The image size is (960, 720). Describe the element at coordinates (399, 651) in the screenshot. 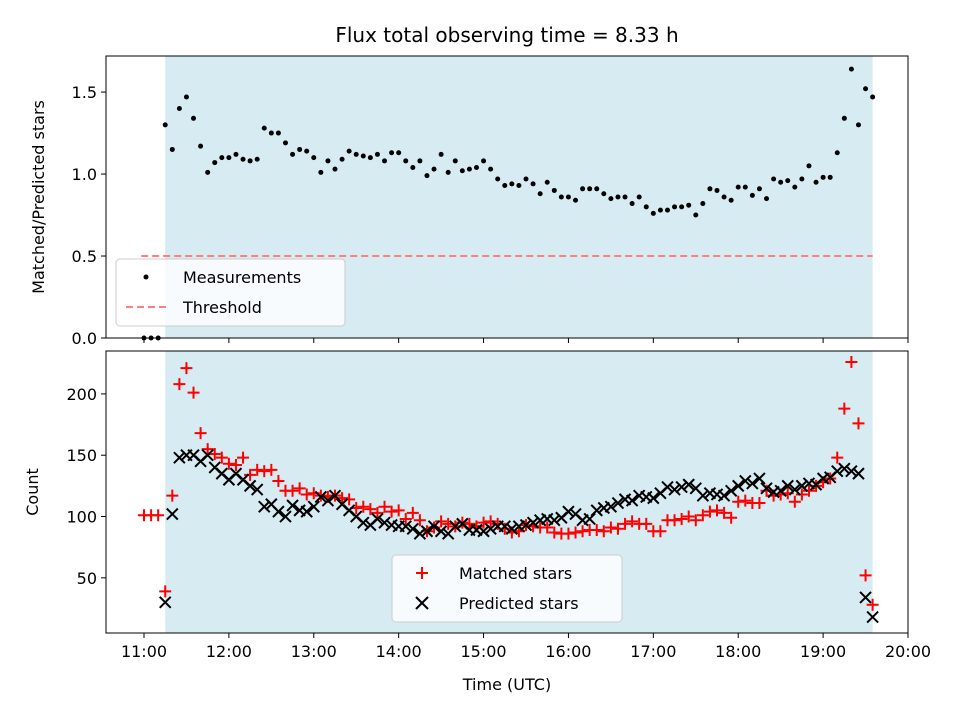

I see `x-tick-label: 14:00` at that location.